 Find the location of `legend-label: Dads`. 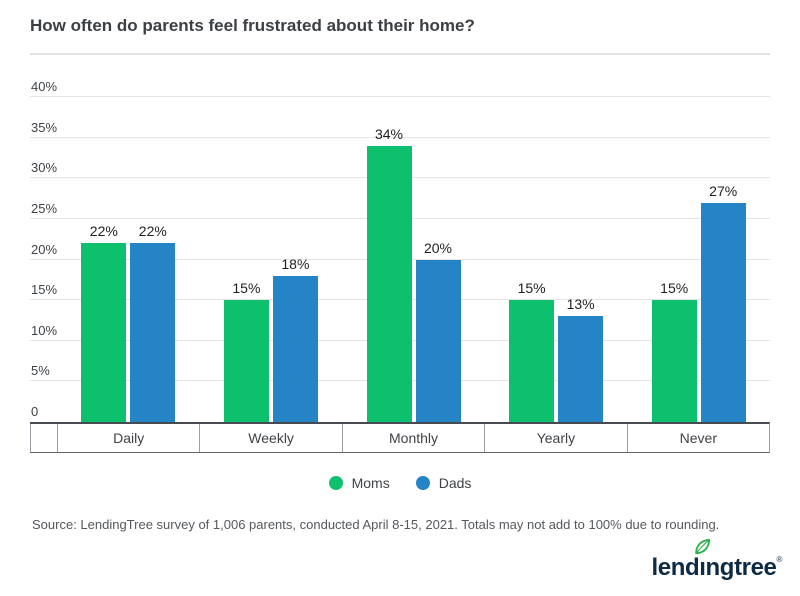

legend-label: Dads is located at coordinates (455, 483).